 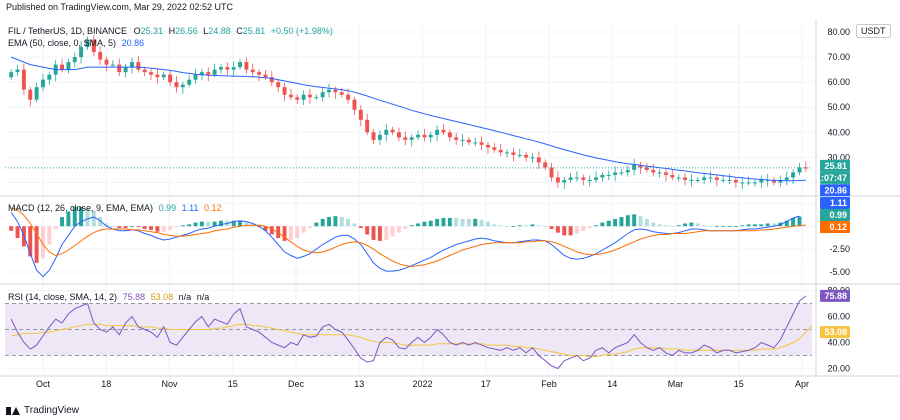 What do you see at coordinates (422, 384) in the screenshot?
I see `time-tick-label: 2022` at bounding box center [422, 384].